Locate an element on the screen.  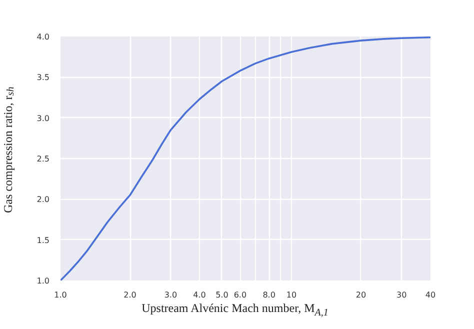
x-tick-label: 30 is located at coordinates (401, 295).